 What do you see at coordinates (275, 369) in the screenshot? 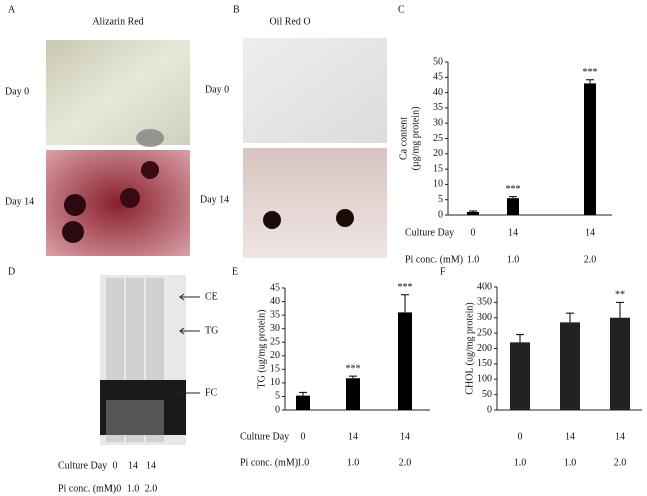
I see `y-tick-label: 15` at bounding box center [275, 369].